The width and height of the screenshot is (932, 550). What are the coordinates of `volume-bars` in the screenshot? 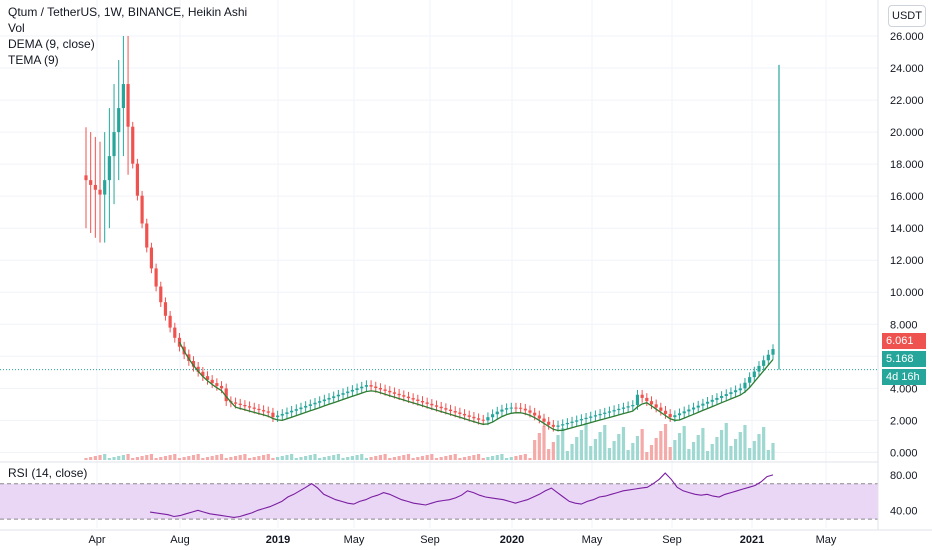 It's located at (429, 441).